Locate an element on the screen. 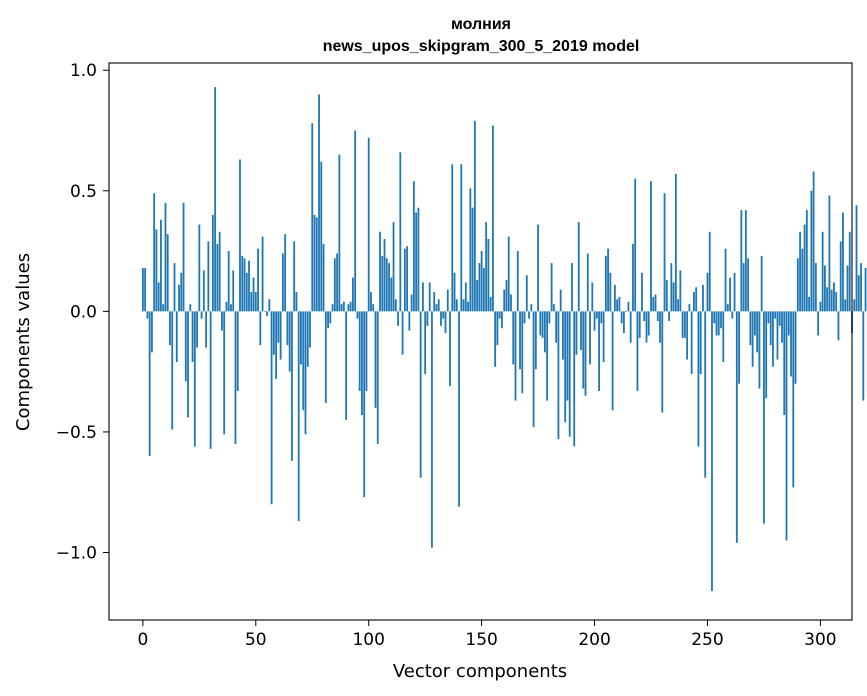  x-tick-label: 50 is located at coordinates (256, 640).